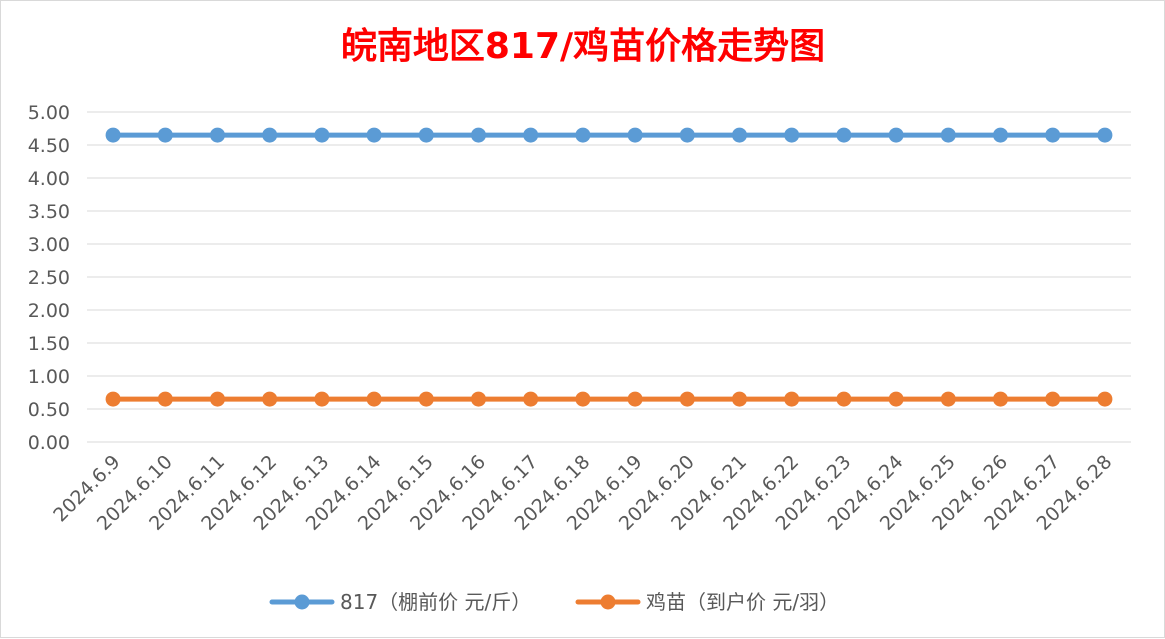  Describe the element at coordinates (49, 443) in the screenshot. I see `y-tick-label: 0.00` at that location.